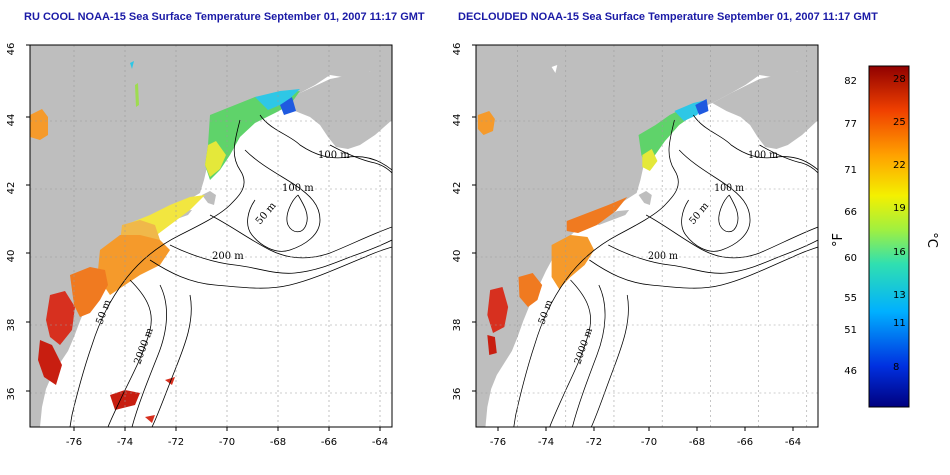 The width and height of the screenshot is (950, 475). Describe the element at coordinates (298, 188) in the screenshot. I see `left-depth-label-2: 100 m` at that location.